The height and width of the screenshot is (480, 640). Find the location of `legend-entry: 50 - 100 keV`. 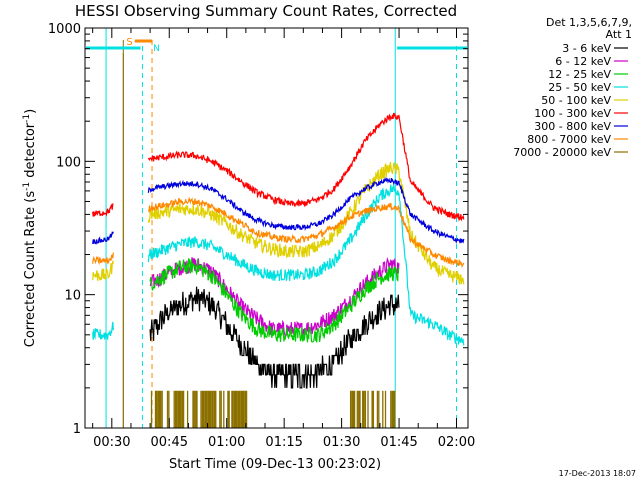

legend-entry: 50 - 100 keV is located at coordinates (576, 100).